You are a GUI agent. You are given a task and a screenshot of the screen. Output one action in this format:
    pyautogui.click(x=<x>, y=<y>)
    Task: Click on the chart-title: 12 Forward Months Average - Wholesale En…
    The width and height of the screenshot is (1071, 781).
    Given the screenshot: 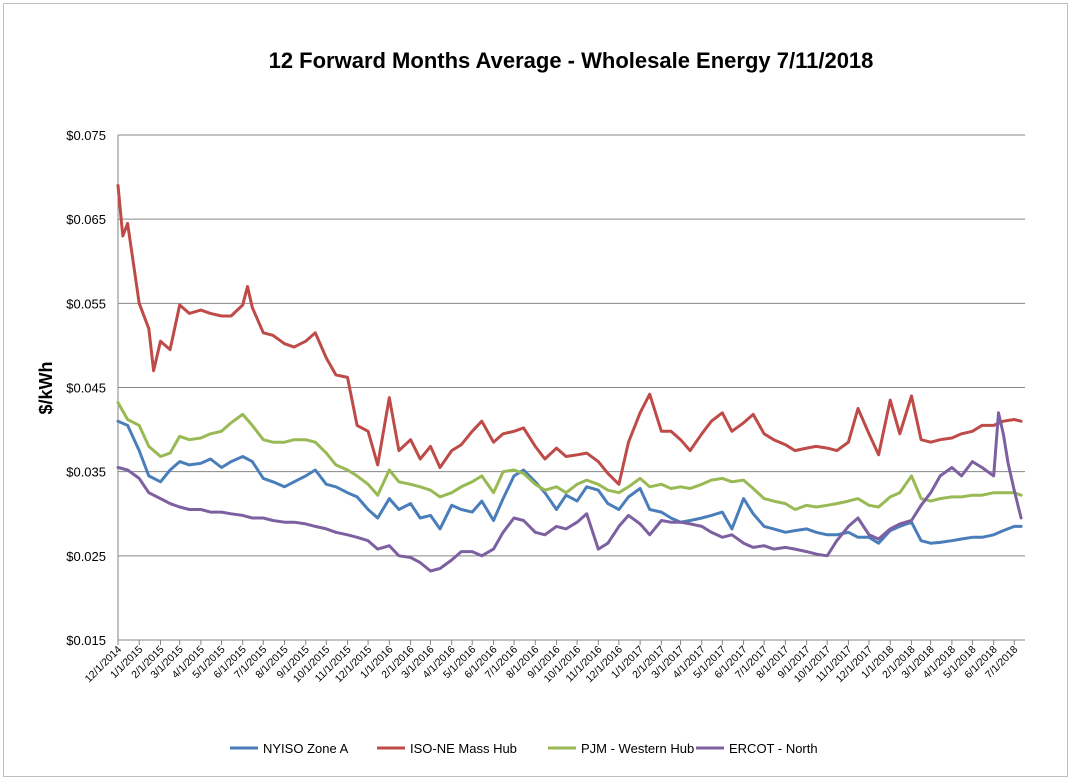 What is the action you would take?
    pyautogui.click(x=571, y=60)
    